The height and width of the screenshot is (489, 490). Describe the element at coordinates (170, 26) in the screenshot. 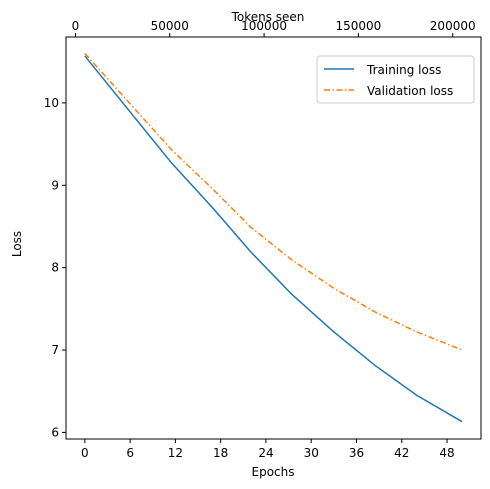

I see `x2-tick-label: 50000` at that location.